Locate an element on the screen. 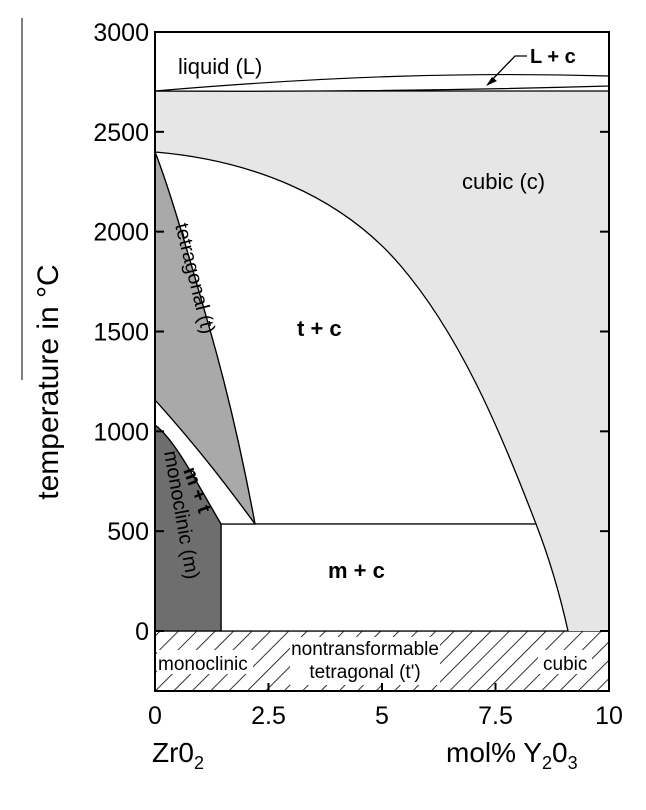 The image size is (646, 810). m-plus-c-region is located at coordinates (394, 577).